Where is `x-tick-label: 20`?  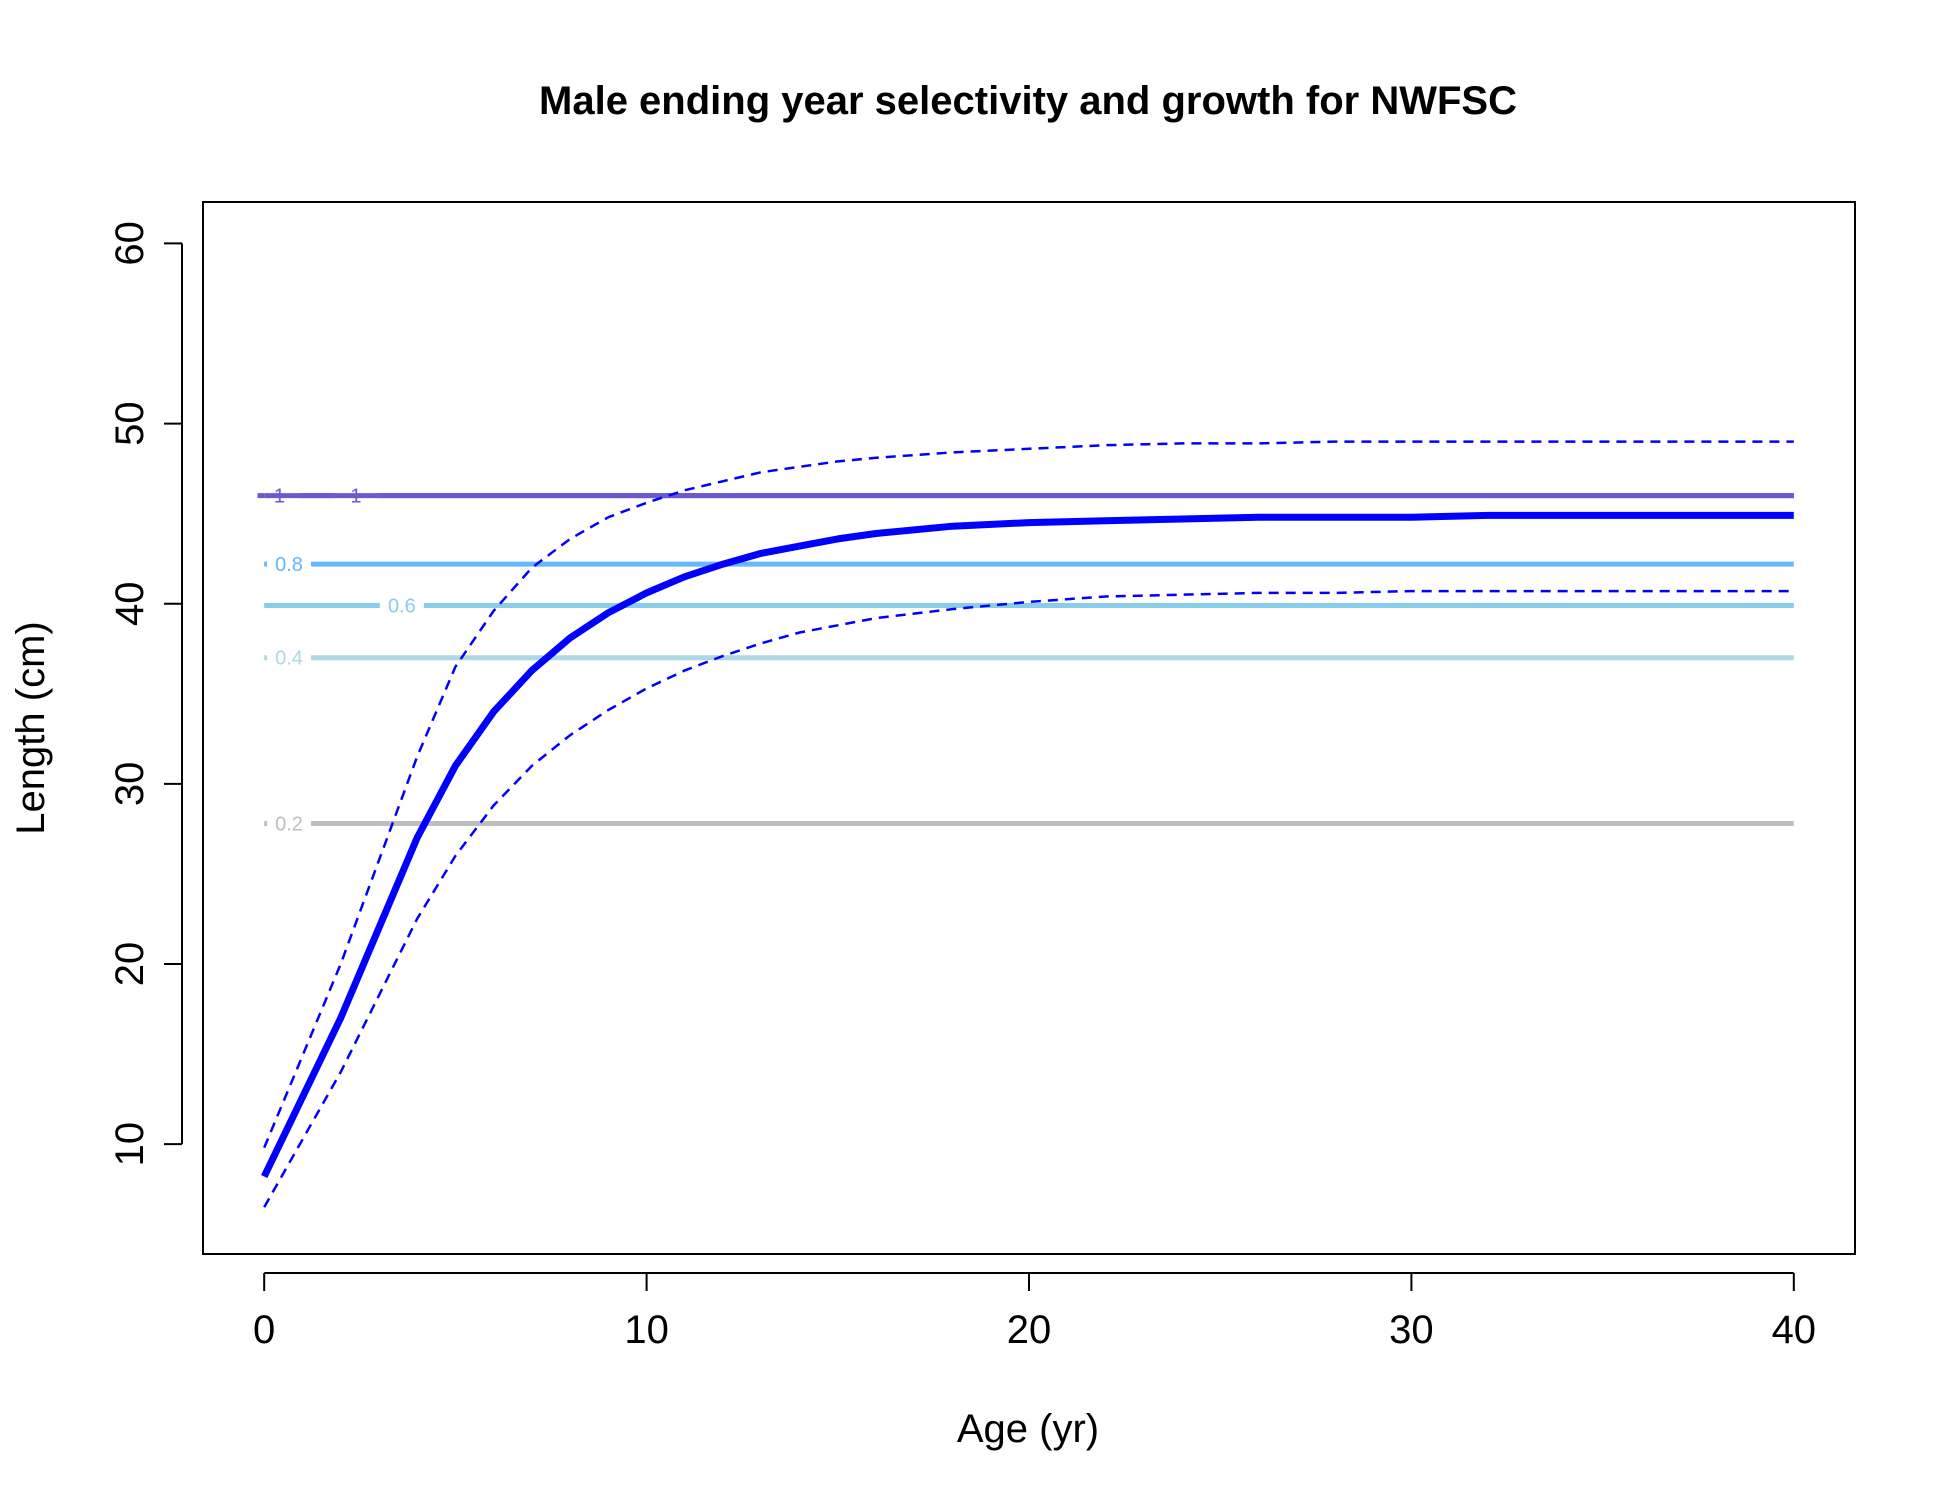 x-tick-label: 20 is located at coordinates (1029, 1330).